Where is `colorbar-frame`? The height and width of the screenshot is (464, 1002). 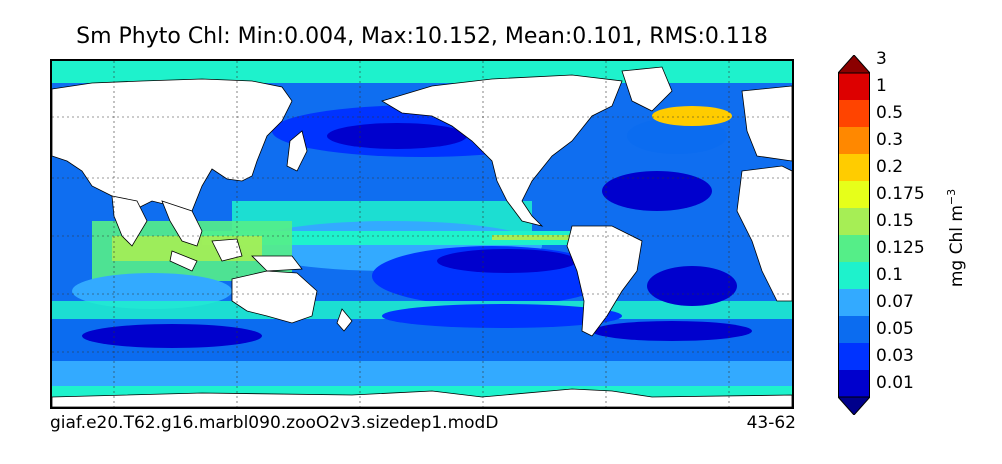 colorbar-frame is located at coordinates (854, 235).